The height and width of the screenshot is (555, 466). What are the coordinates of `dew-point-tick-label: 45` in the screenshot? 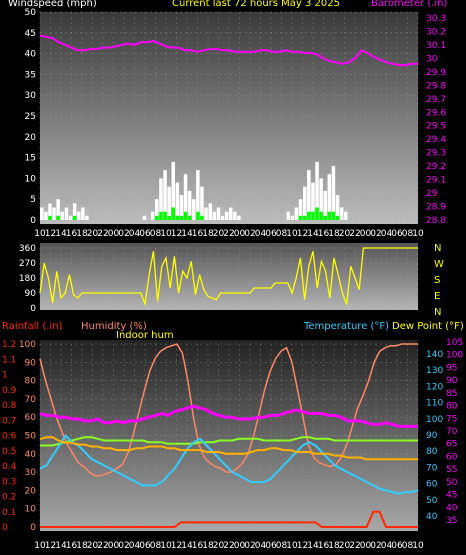 It's located at (451, 496).